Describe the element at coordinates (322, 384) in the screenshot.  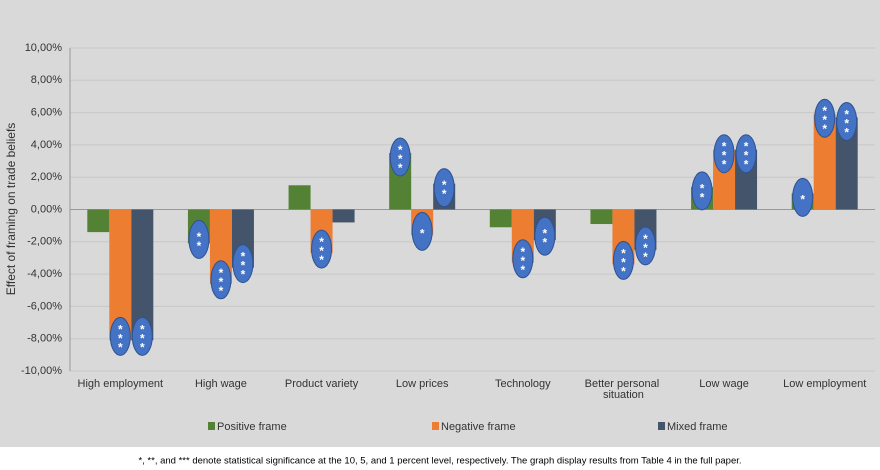
I see `x-tick-label: Product variety` at that location.